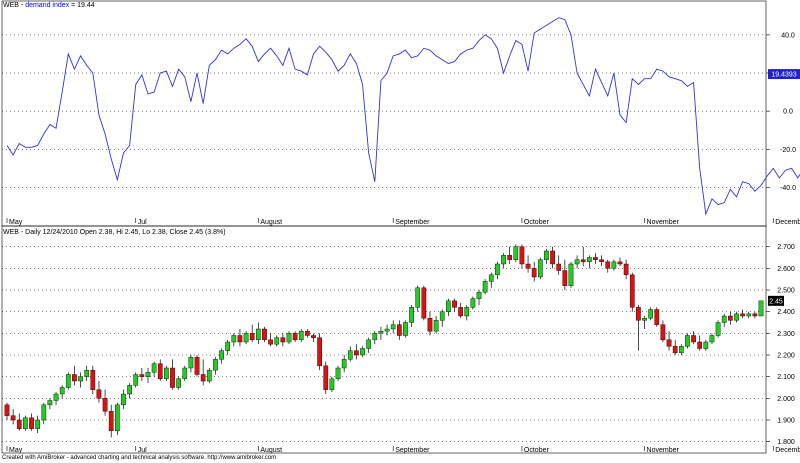  I want to click on indicator-last-value-badge, so click(784, 74).